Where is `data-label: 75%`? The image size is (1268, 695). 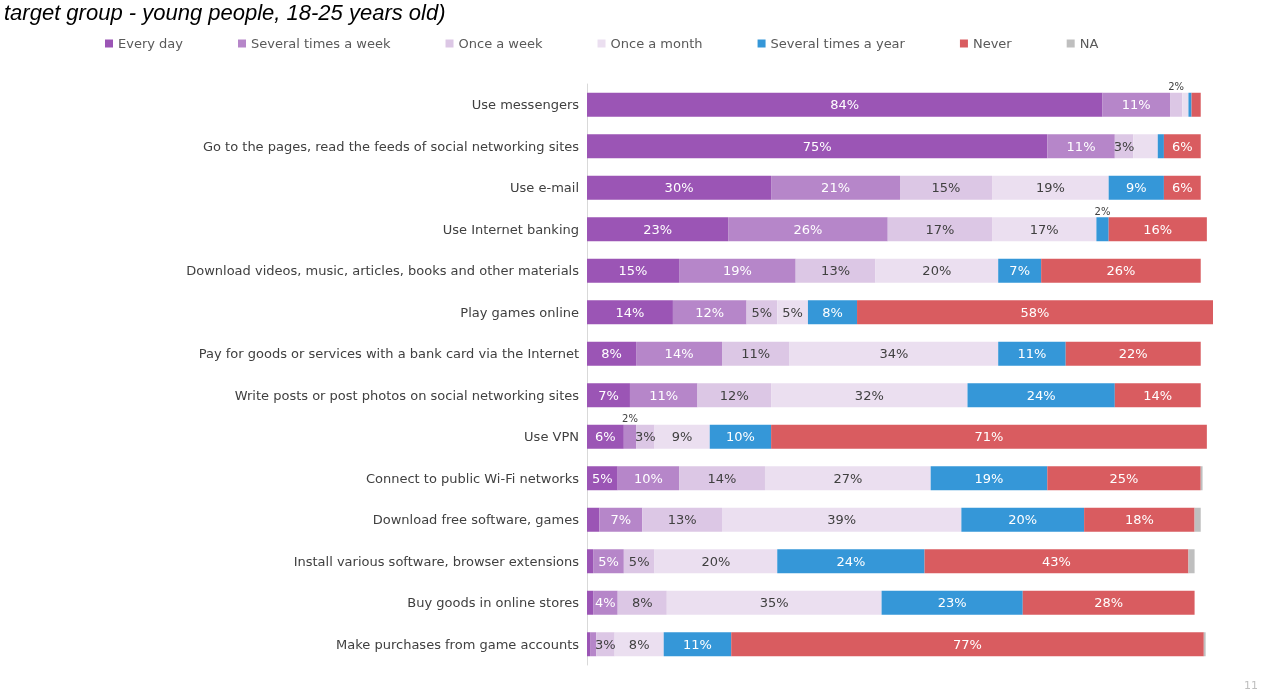 data-label: 75% is located at coordinates (817, 146).